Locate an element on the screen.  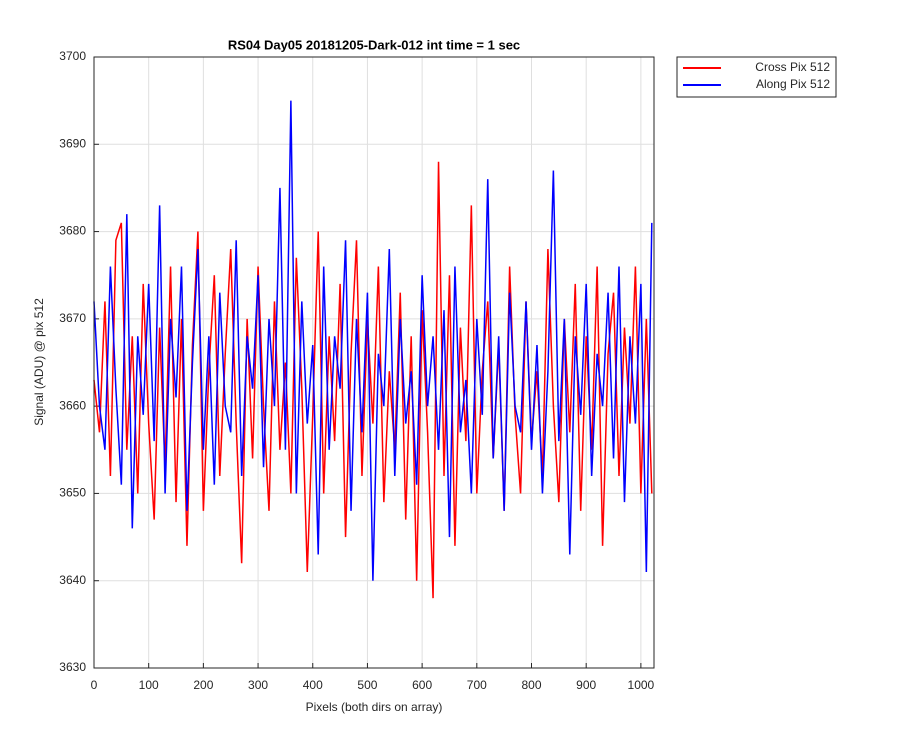
x-tick-label: 0 is located at coordinates (94, 685).